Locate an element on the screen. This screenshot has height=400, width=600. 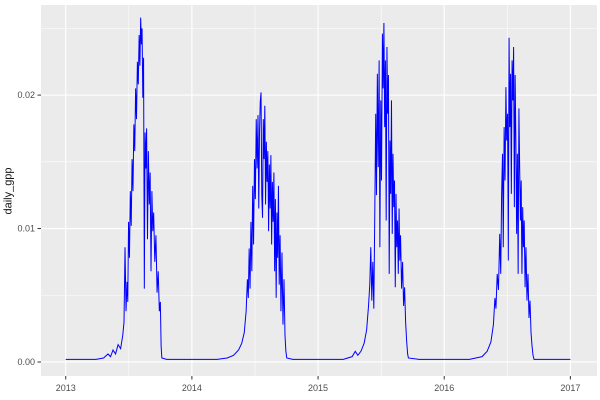
x-tick-label: 2013 is located at coordinates (66, 388).